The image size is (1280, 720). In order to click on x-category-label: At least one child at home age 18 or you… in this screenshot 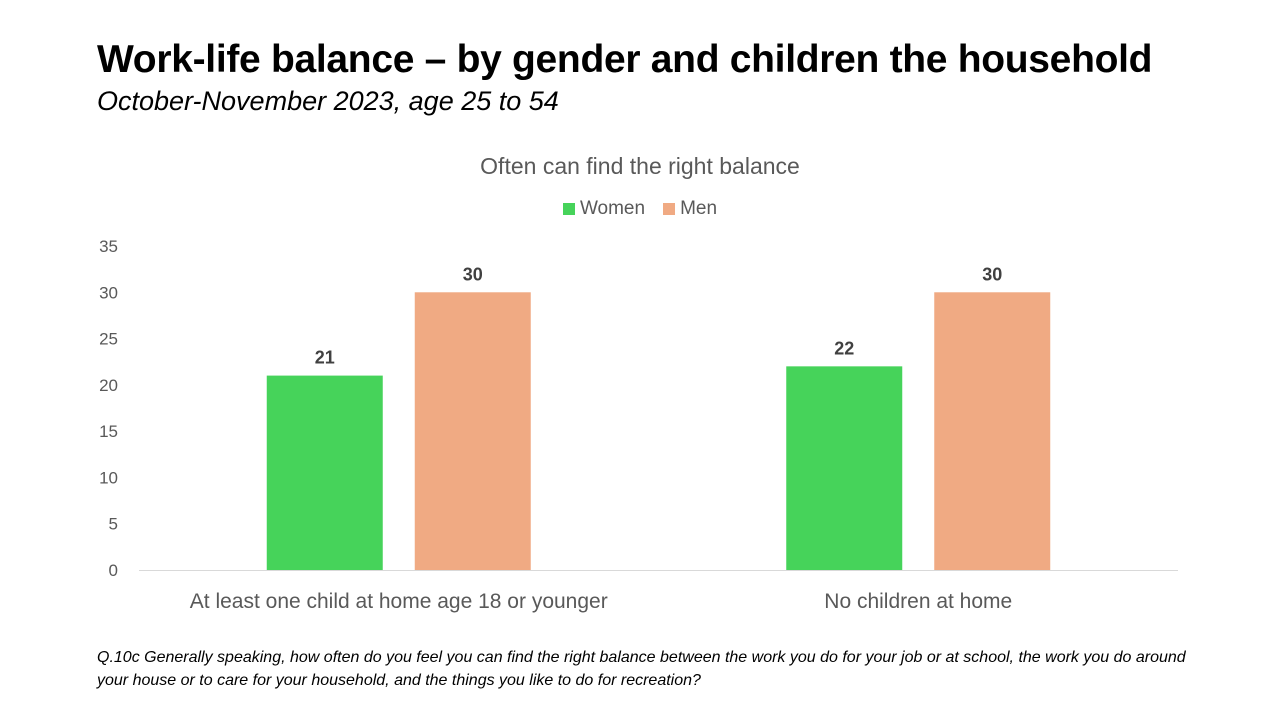, I will do `click(399, 601)`.